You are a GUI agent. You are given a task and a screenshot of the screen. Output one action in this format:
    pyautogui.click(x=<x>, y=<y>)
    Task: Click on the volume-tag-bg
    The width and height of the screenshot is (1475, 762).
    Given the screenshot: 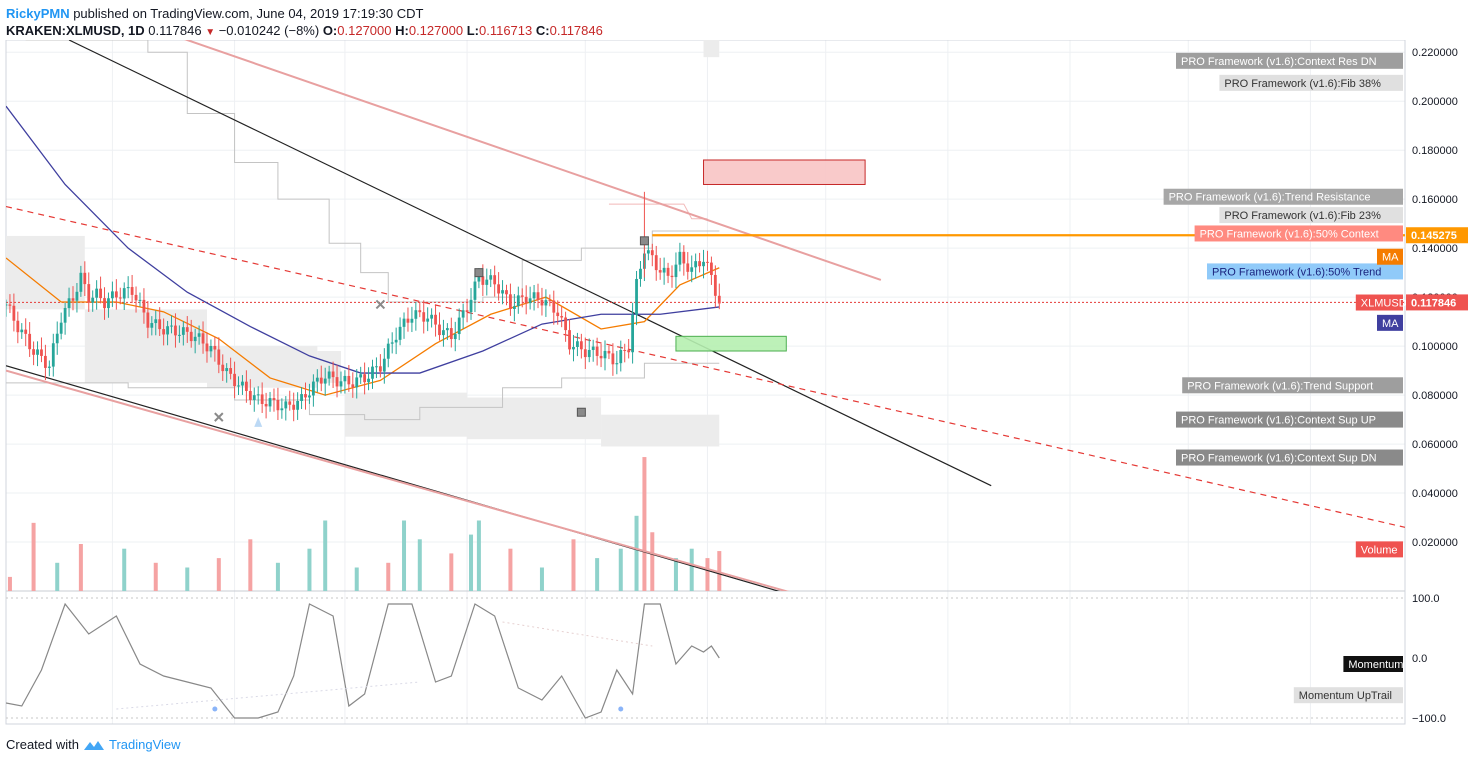 What is the action you would take?
    pyautogui.click(x=1379, y=549)
    